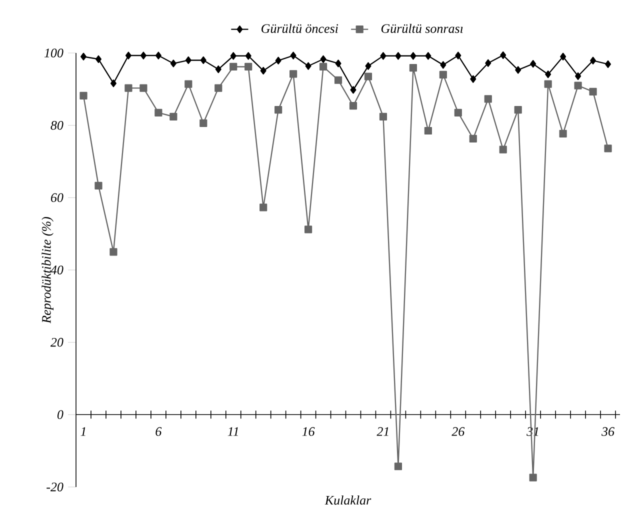 This screenshot has height=518, width=622. Describe the element at coordinates (382, 431) in the screenshot. I see `x-tick-label: 21` at that location.